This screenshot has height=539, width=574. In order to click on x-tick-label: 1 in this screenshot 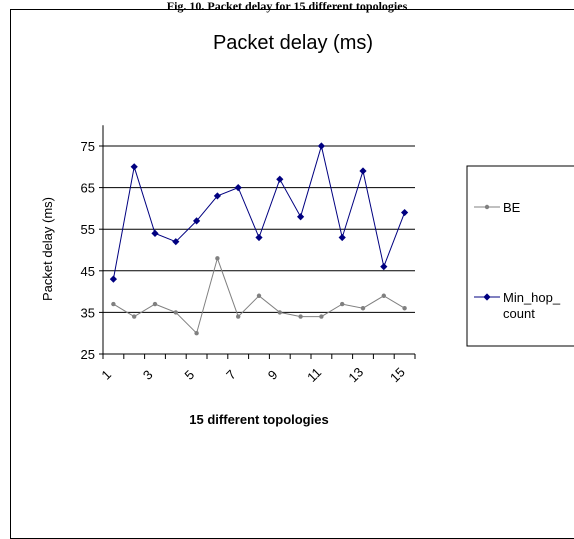, I will do `click(106, 375)`.